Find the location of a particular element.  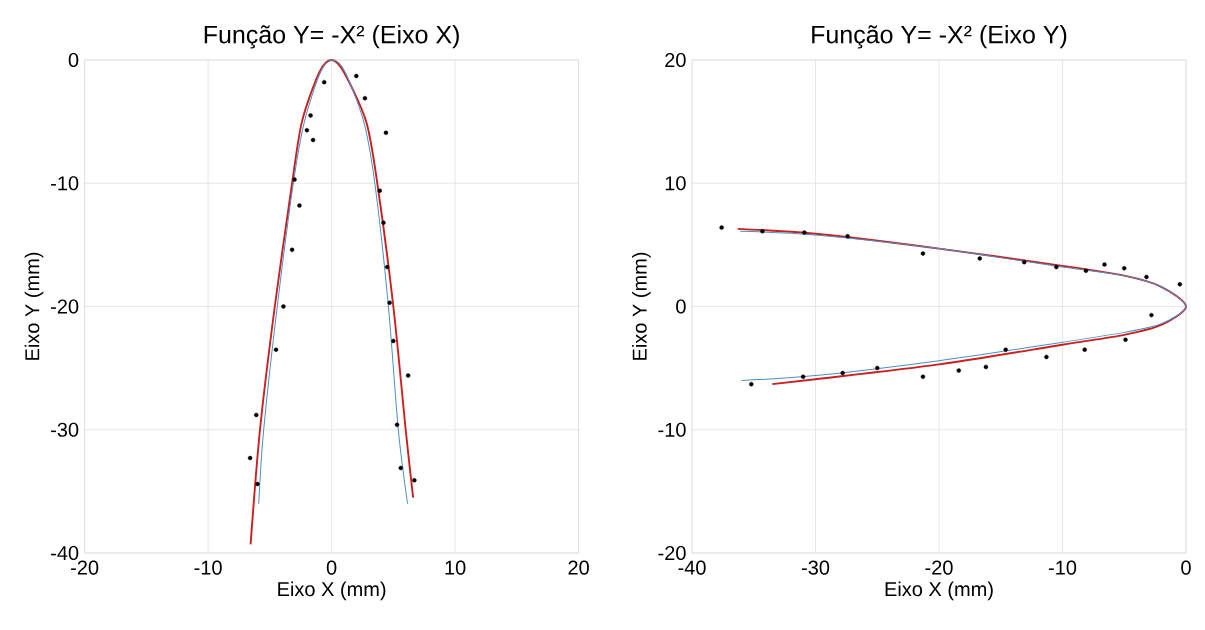

y-tick-label: -40 is located at coordinates (65, 553).